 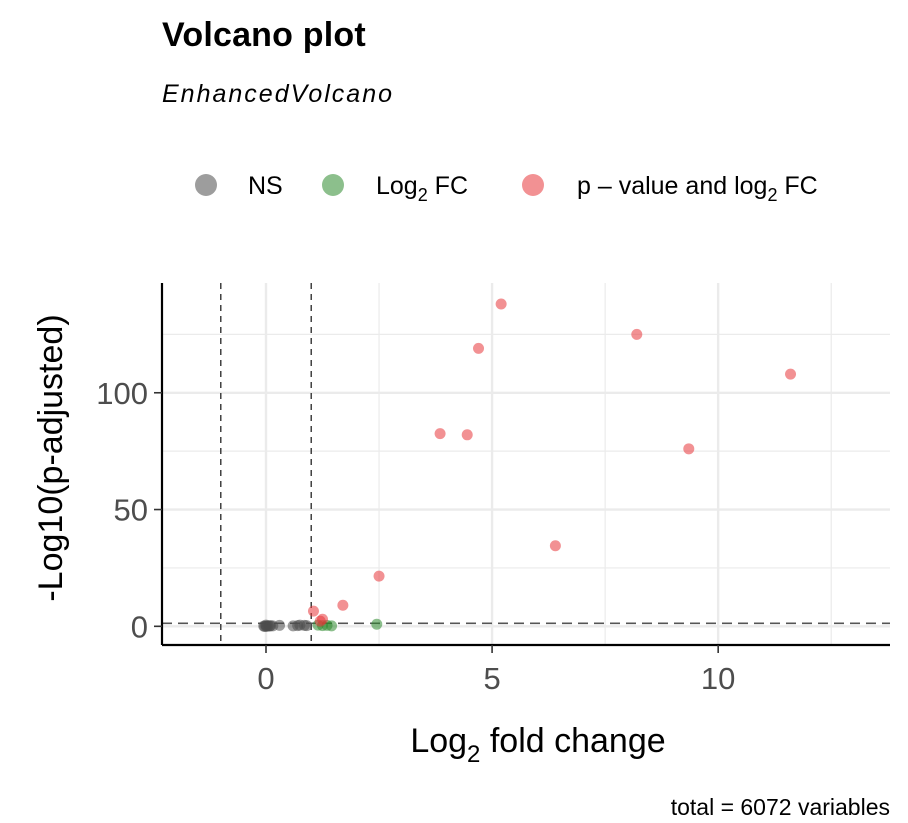 I want to click on legend: NS Log2 FC p – value and log2 FC, so click(x=506, y=188).